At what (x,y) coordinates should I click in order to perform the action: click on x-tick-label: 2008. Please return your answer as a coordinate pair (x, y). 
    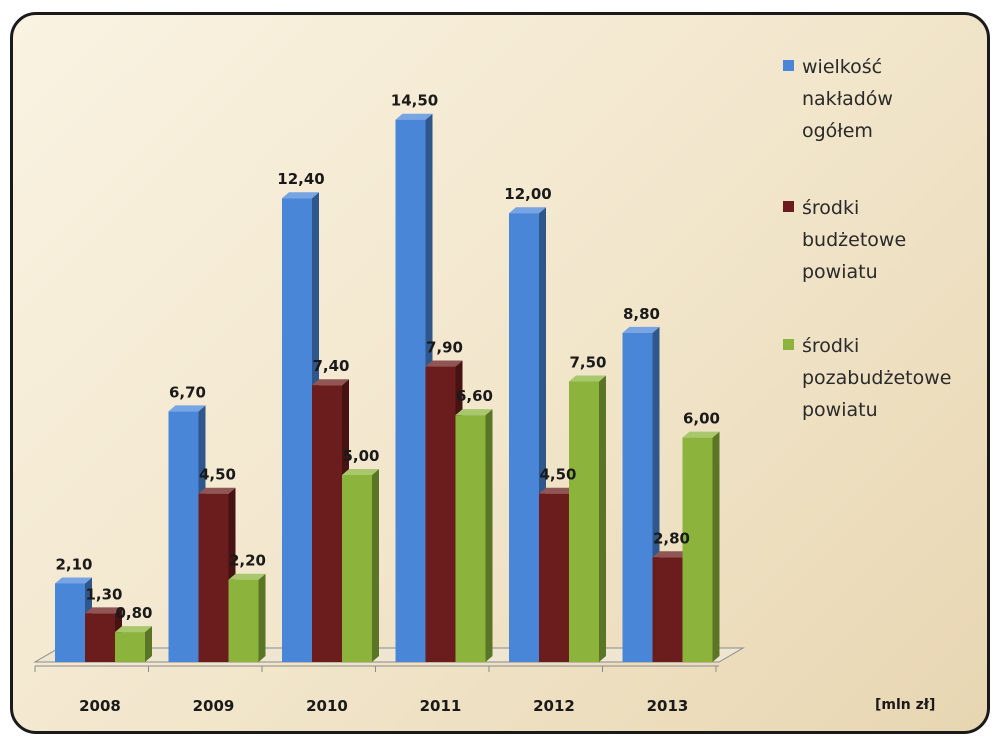
    Looking at the image, I should click on (100, 706).